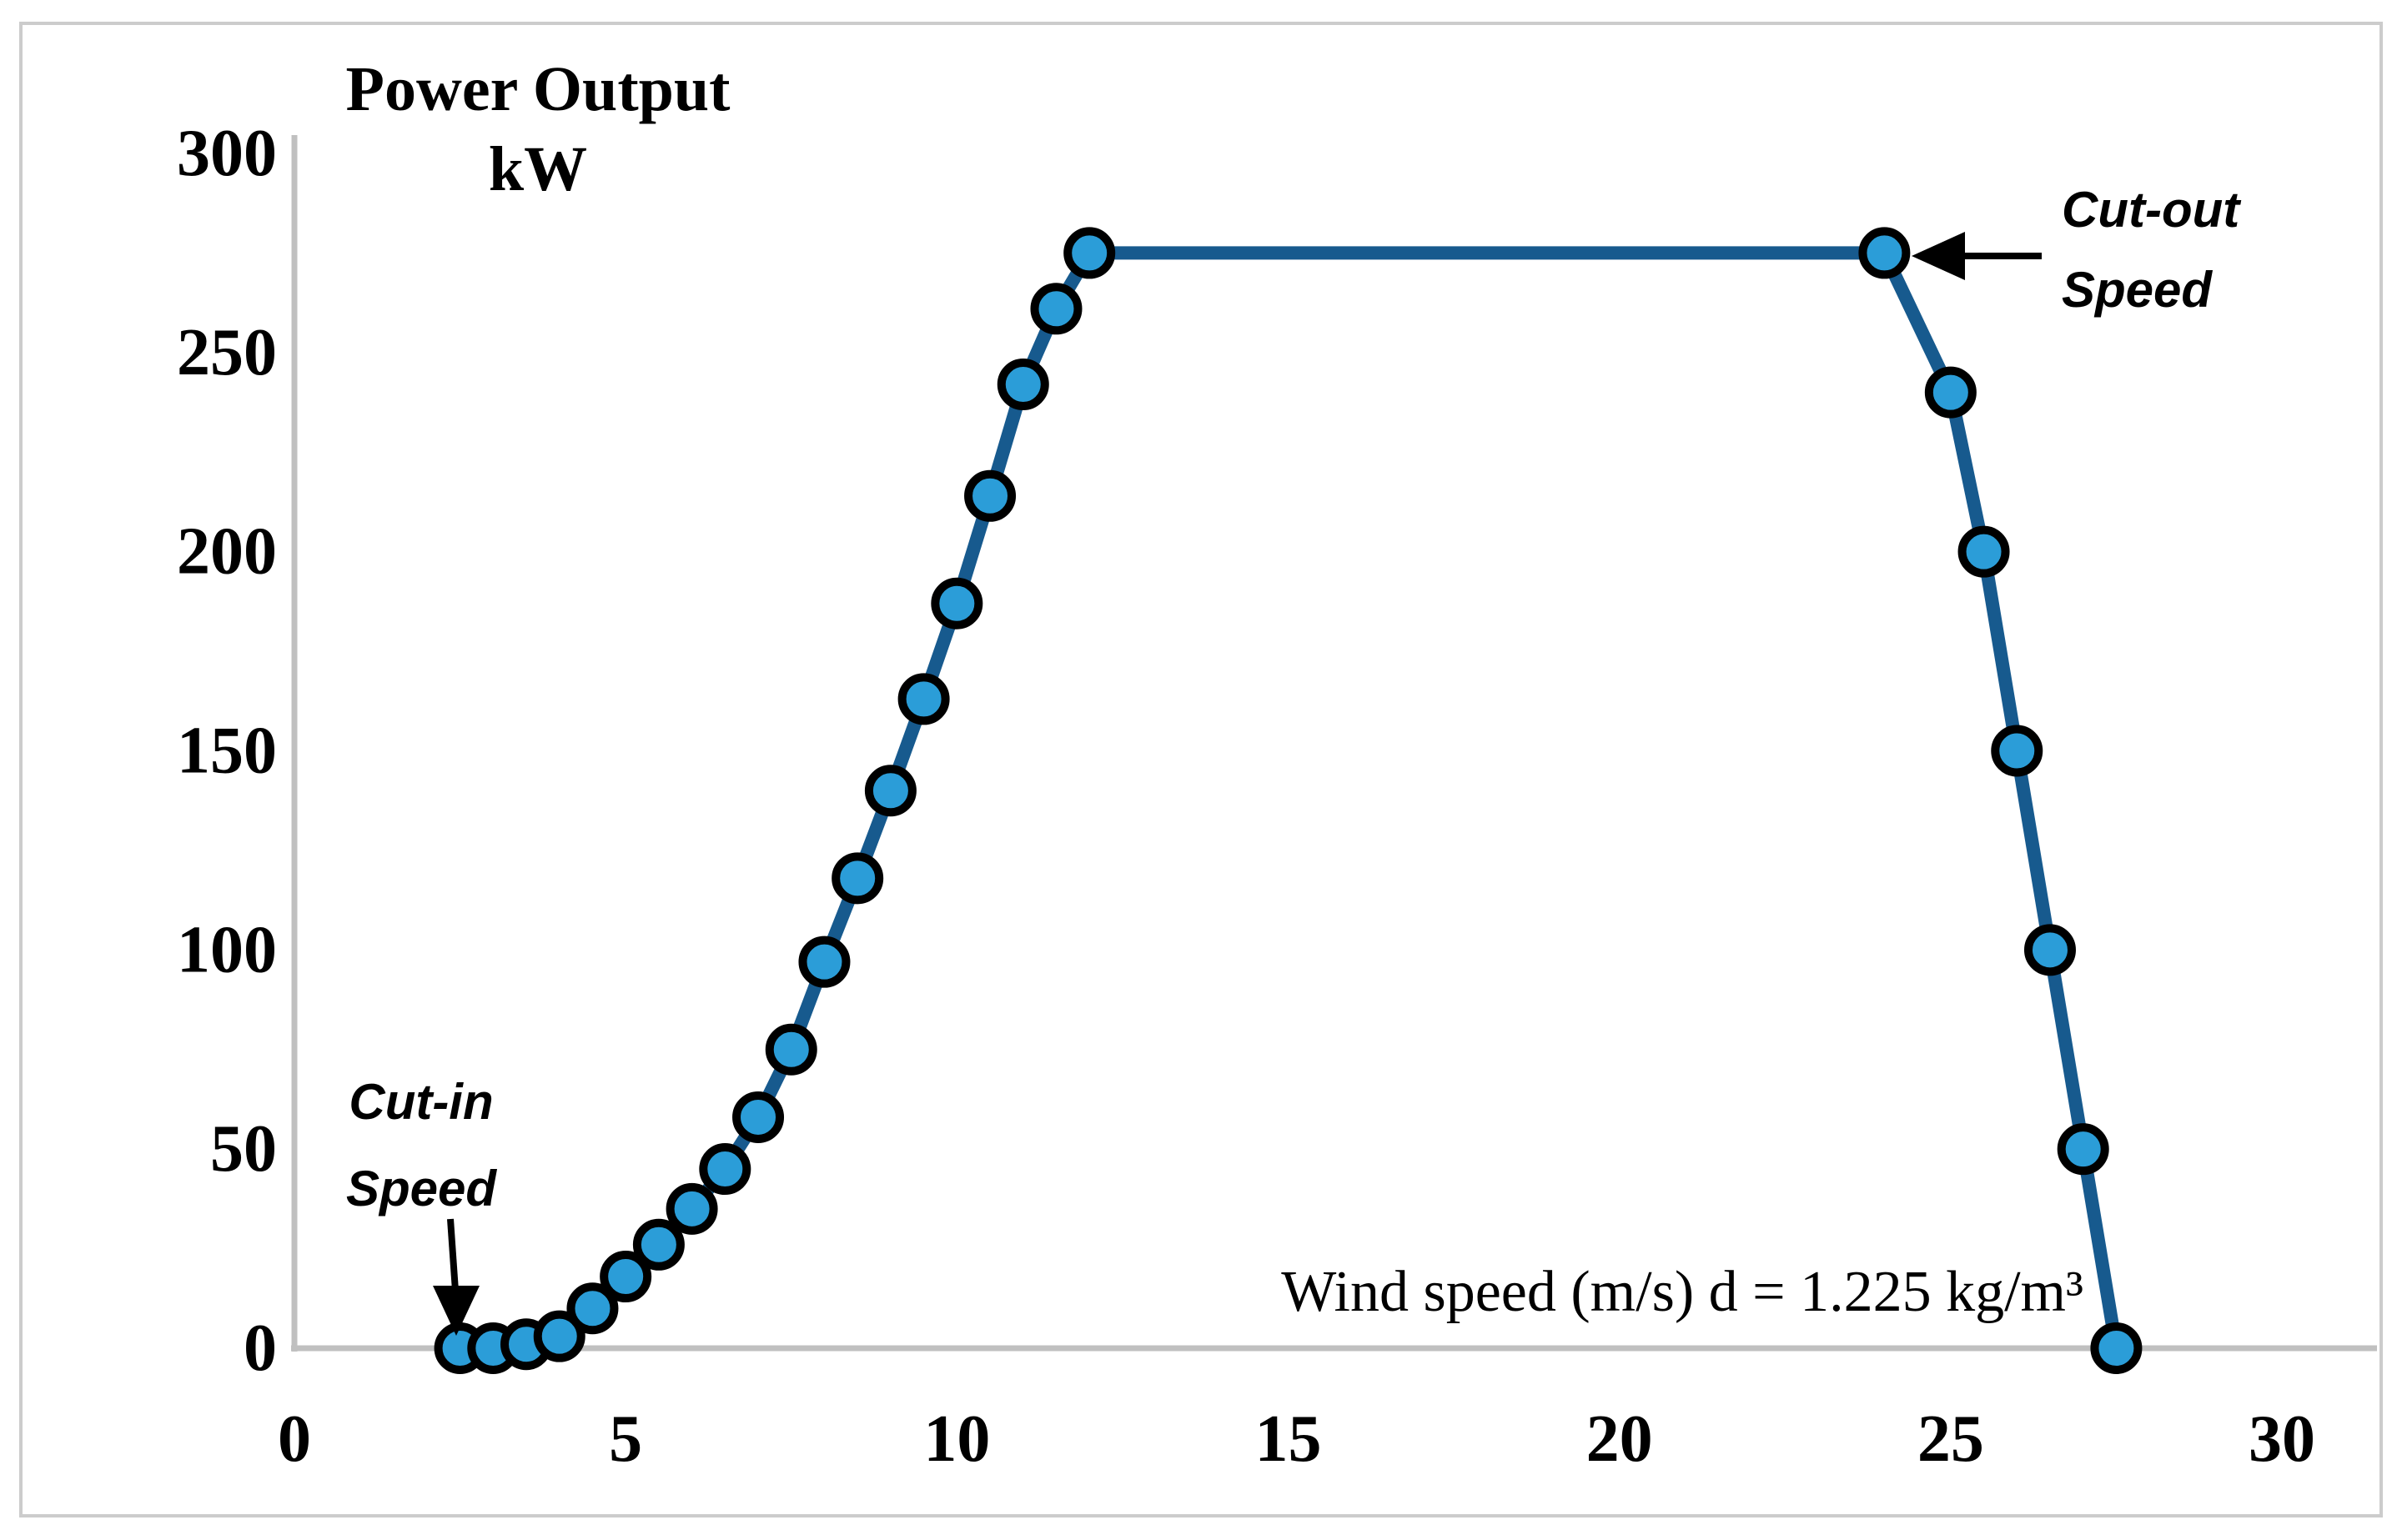  Describe the element at coordinates (227, 552) in the screenshot. I see `y-tick-label-200: 200` at that location.